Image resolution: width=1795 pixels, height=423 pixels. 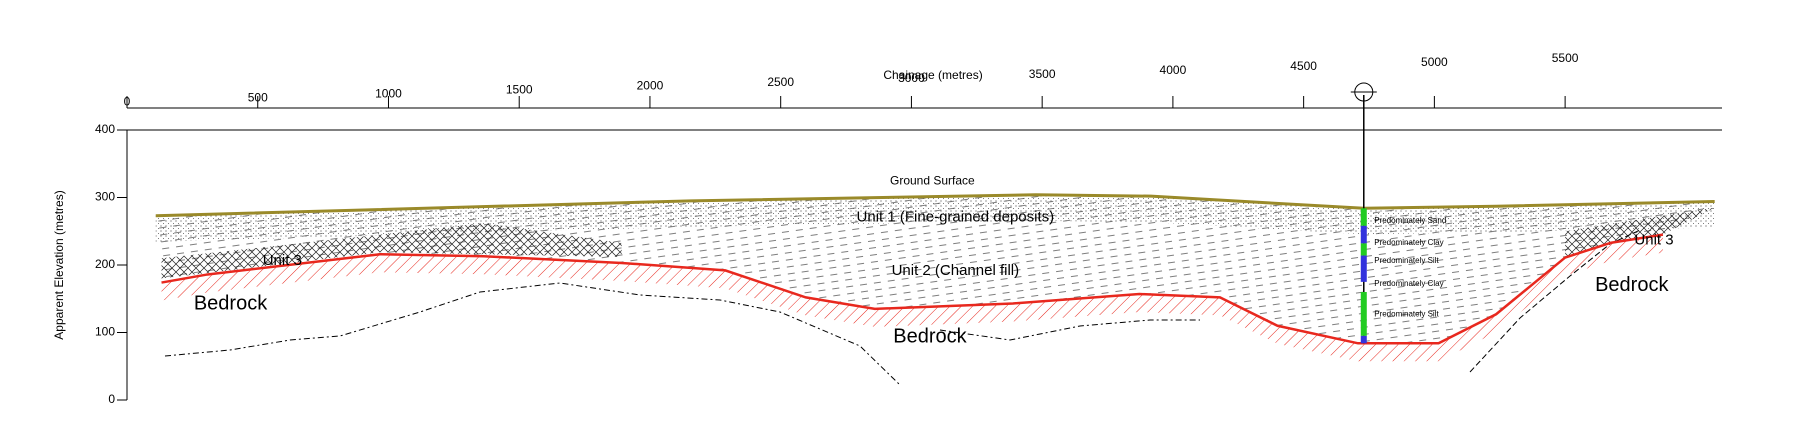 What do you see at coordinates (932, 75) in the screenshot?
I see `x-axis-label: Chainage (metres)` at bounding box center [932, 75].